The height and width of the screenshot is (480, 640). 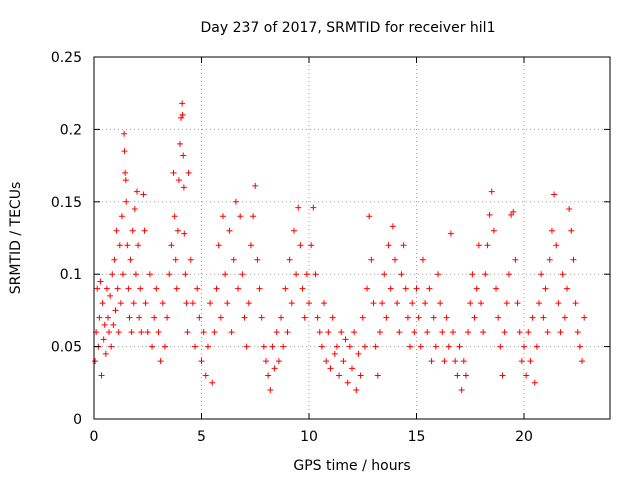 What do you see at coordinates (16, 238) in the screenshot?
I see `y-axis-label: SRMTID / TECUs` at bounding box center [16, 238].